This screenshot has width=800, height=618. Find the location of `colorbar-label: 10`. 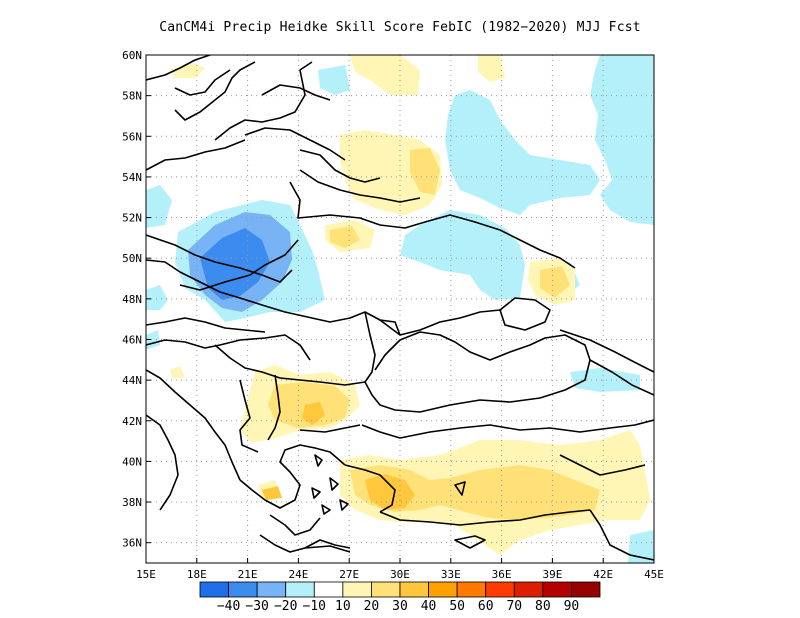

colorbar-label: 10 is located at coordinates (343, 606).